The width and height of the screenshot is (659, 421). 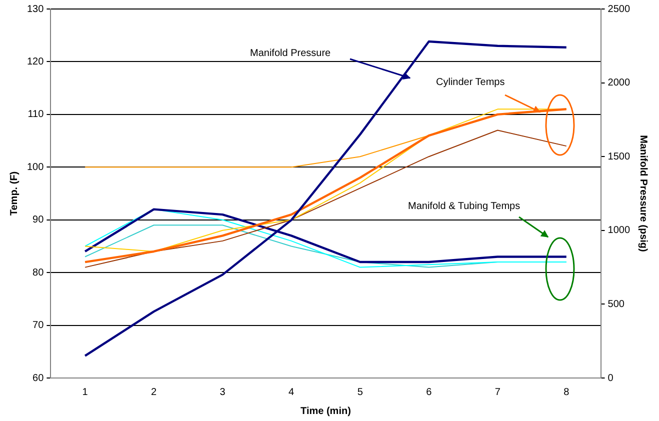 What do you see at coordinates (642, 193) in the screenshot?
I see `y2-axis-title: Manifold Pressure (psig)` at bounding box center [642, 193].